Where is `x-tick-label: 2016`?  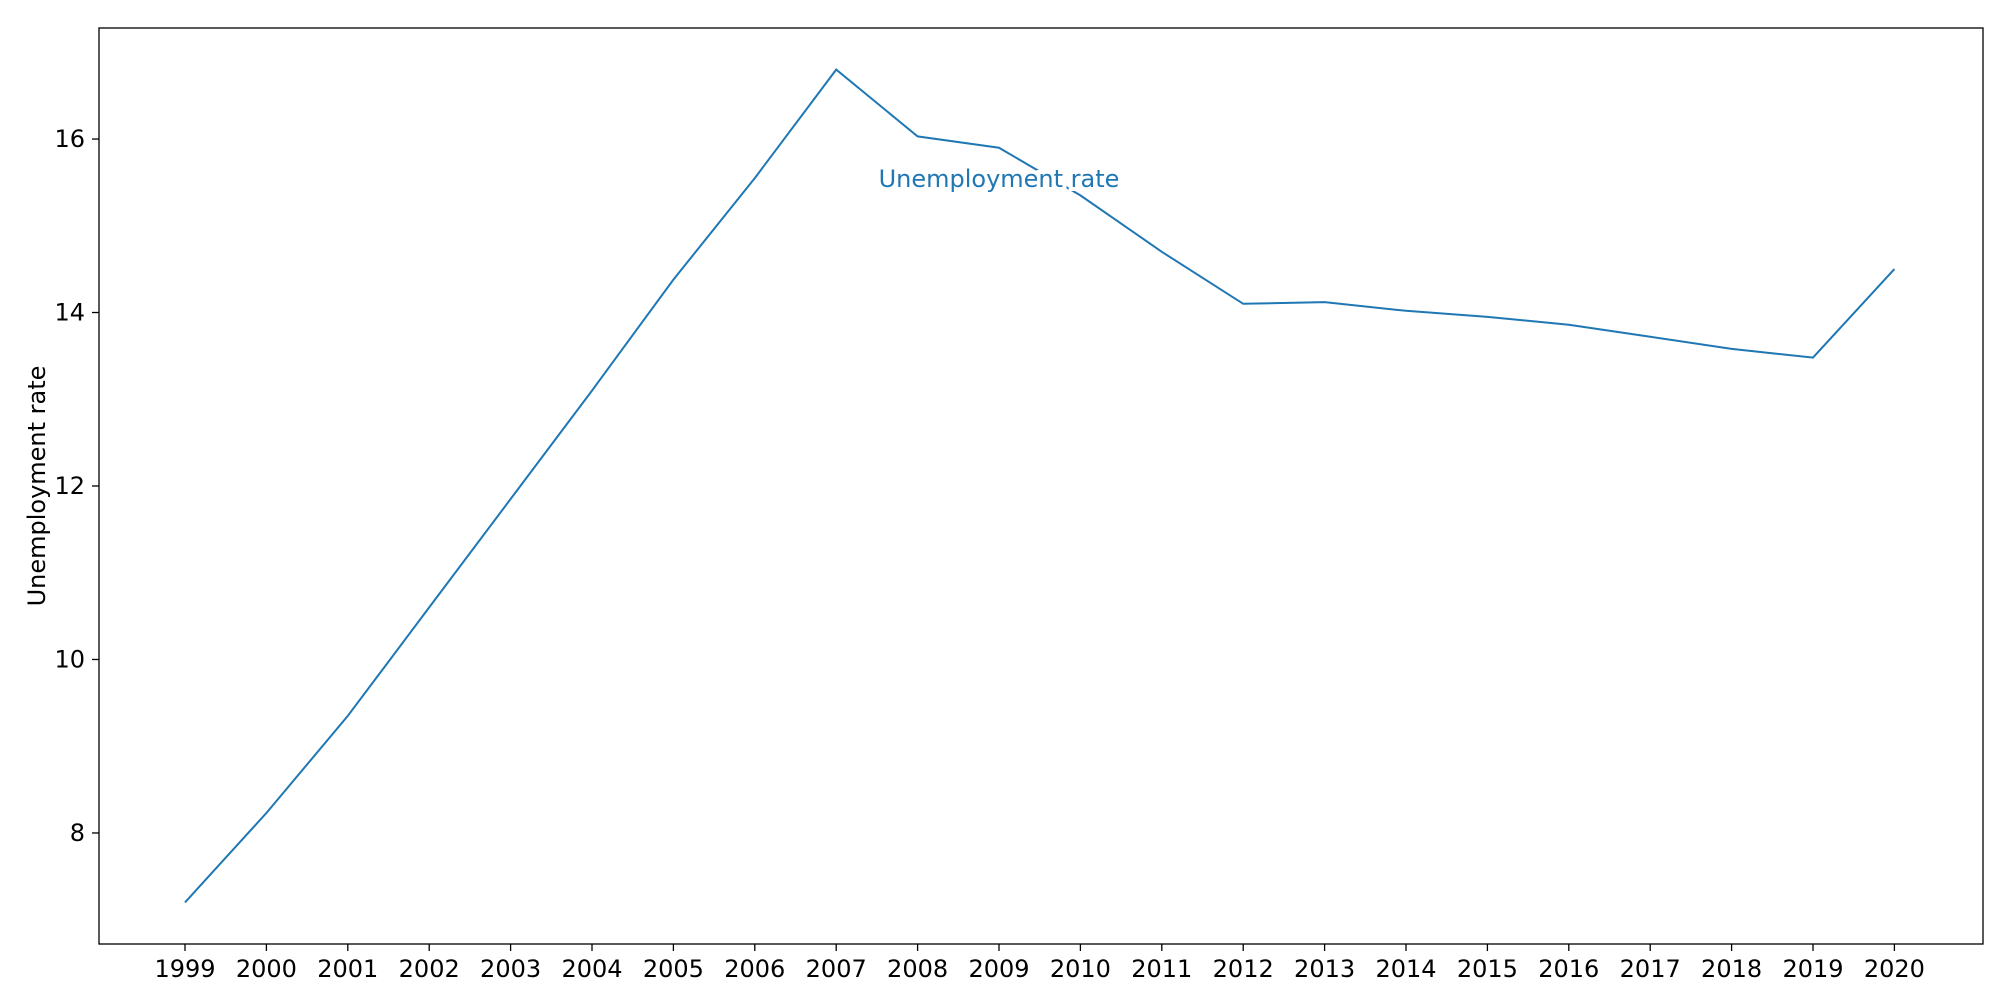
x-tick-label: 2016 is located at coordinates (1568, 969).